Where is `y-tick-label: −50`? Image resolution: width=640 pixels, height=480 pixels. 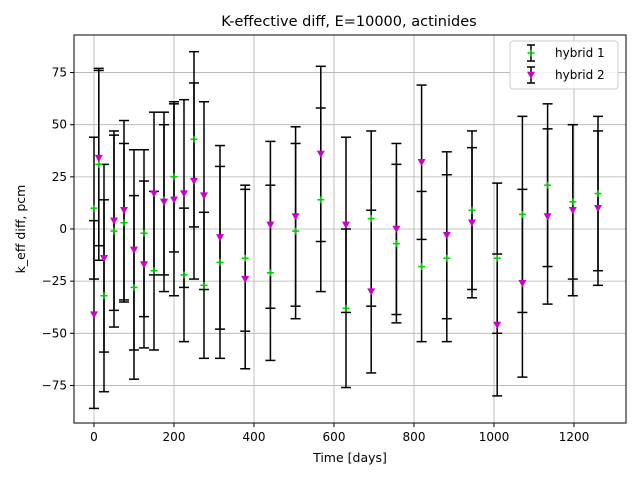 y-tick-label: −50 is located at coordinates (54, 333).